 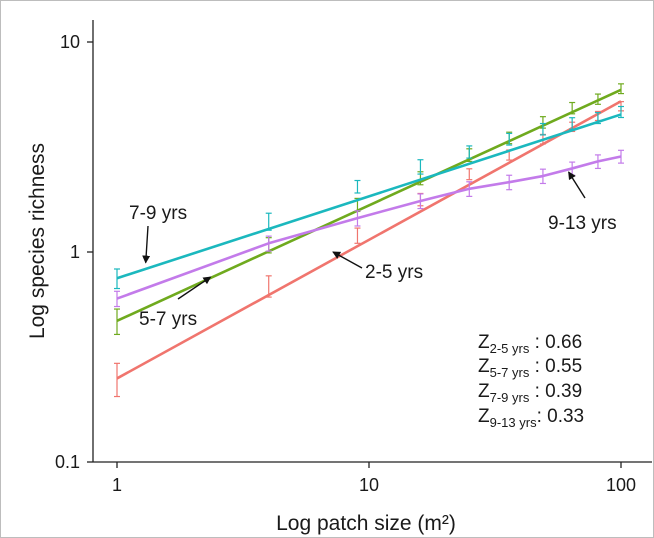 I want to click on y-tick-label: 0.1, so click(x=67, y=462).